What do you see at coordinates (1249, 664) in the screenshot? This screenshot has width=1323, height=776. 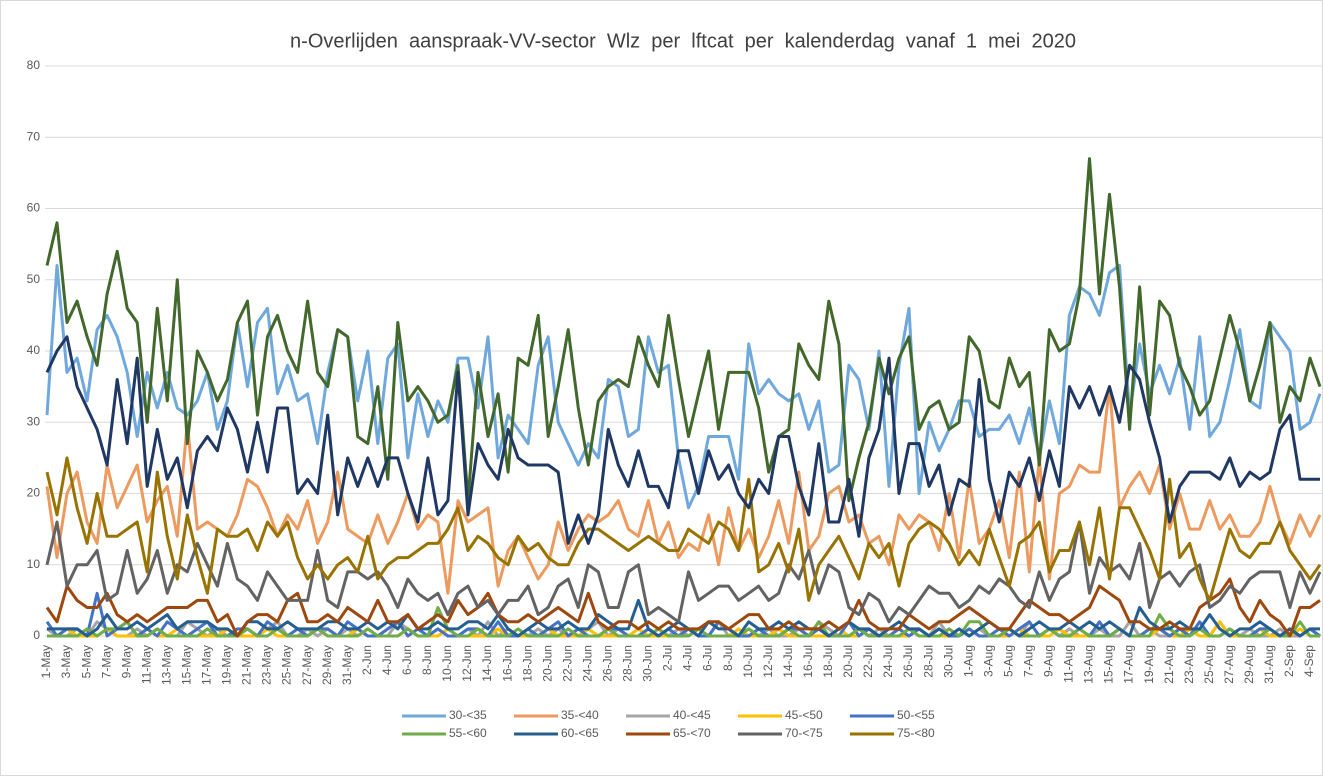 I see `x-tick-label: 29-Aug` at bounding box center [1249, 664].